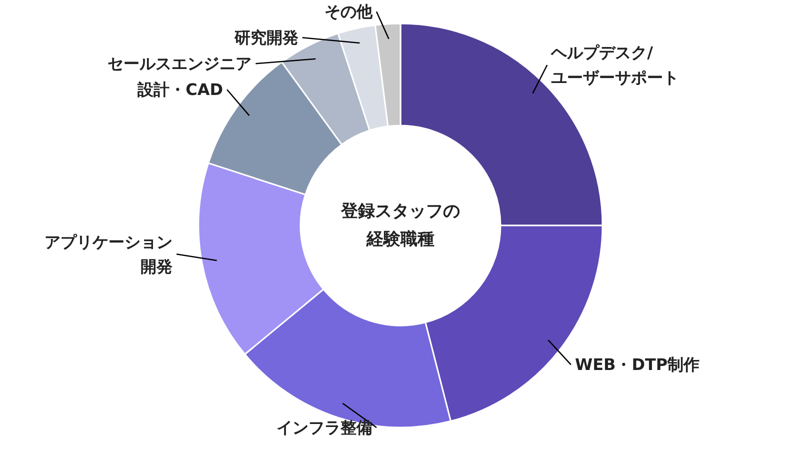 The height and width of the screenshot is (450, 800). Describe the element at coordinates (180, 90) in the screenshot. I see `slice-label: 設計・CAD` at that location.